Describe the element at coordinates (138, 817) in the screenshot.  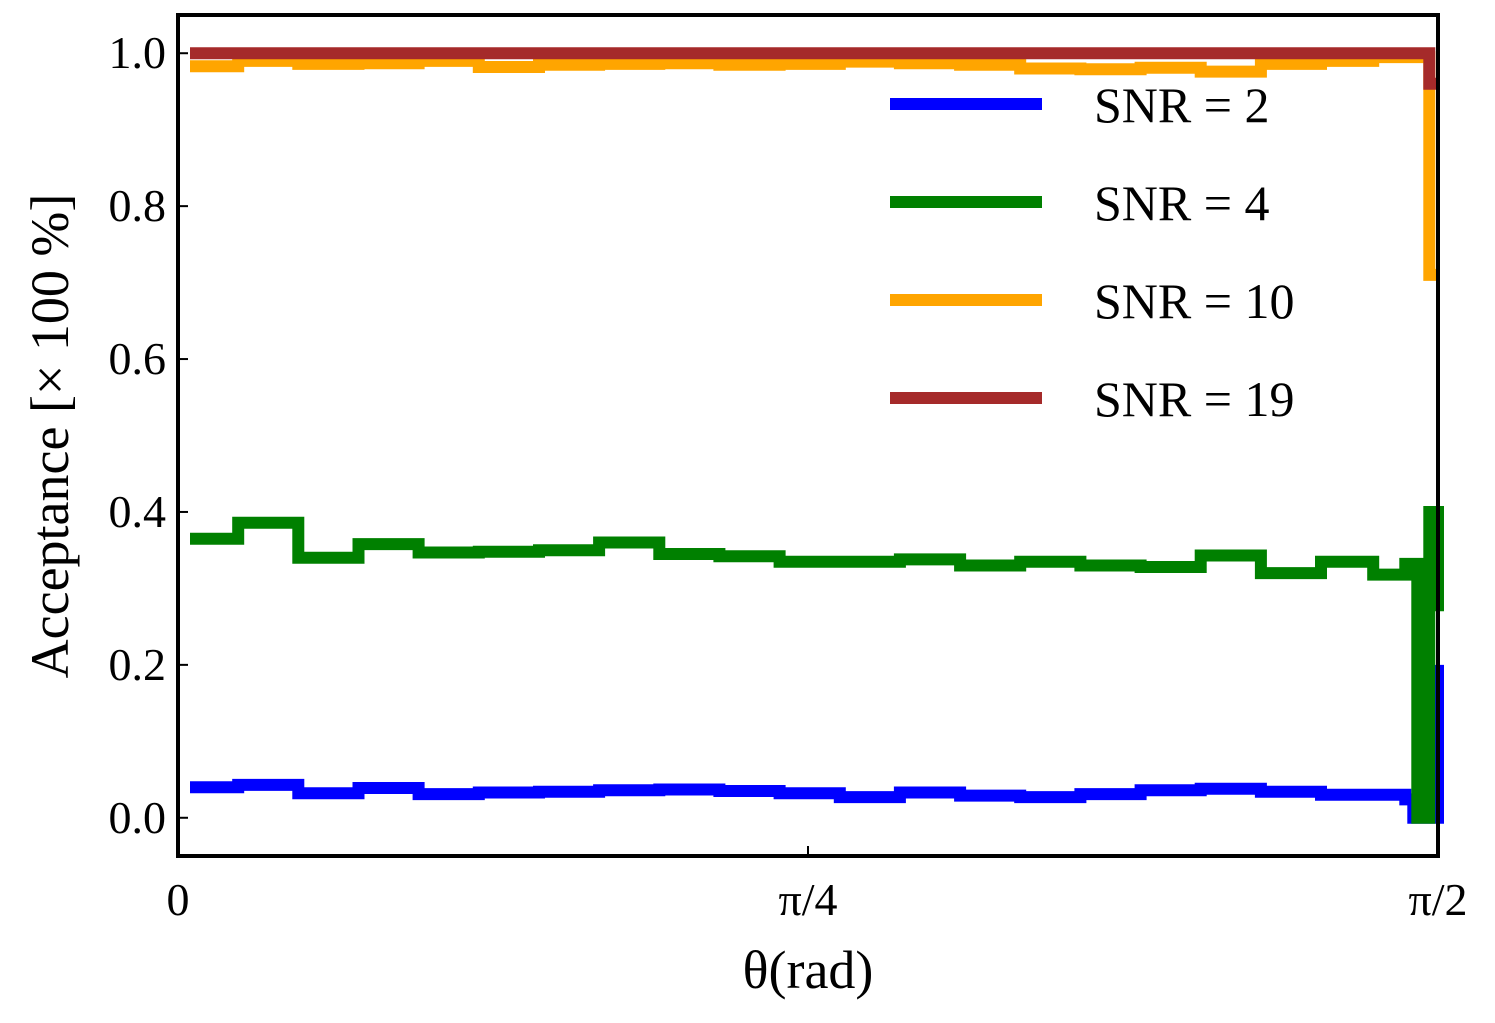
I see `y-tick-label-0: 0.0` at that location.